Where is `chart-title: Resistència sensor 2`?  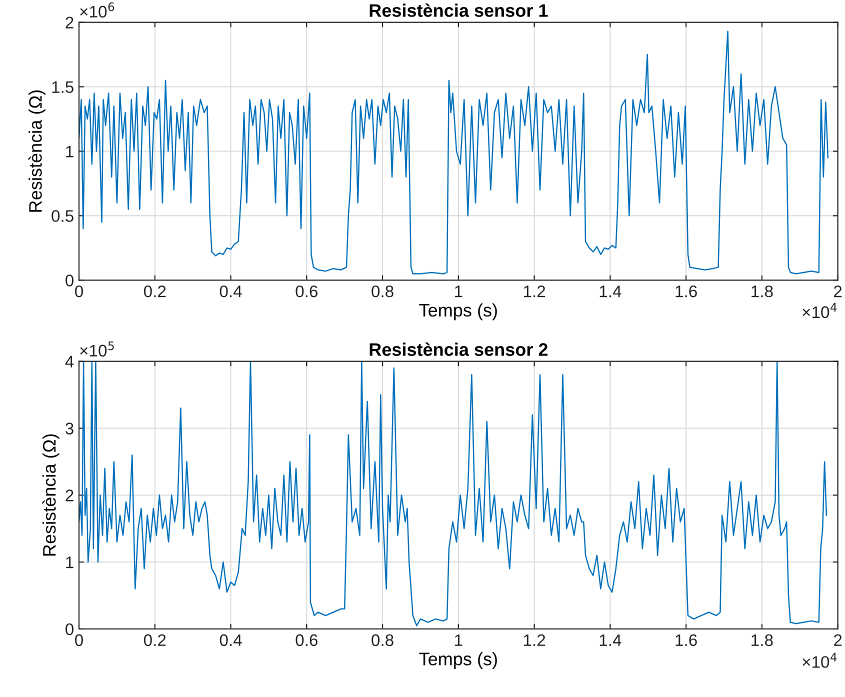
chart-title: Resistència sensor 2 is located at coordinates (459, 349).